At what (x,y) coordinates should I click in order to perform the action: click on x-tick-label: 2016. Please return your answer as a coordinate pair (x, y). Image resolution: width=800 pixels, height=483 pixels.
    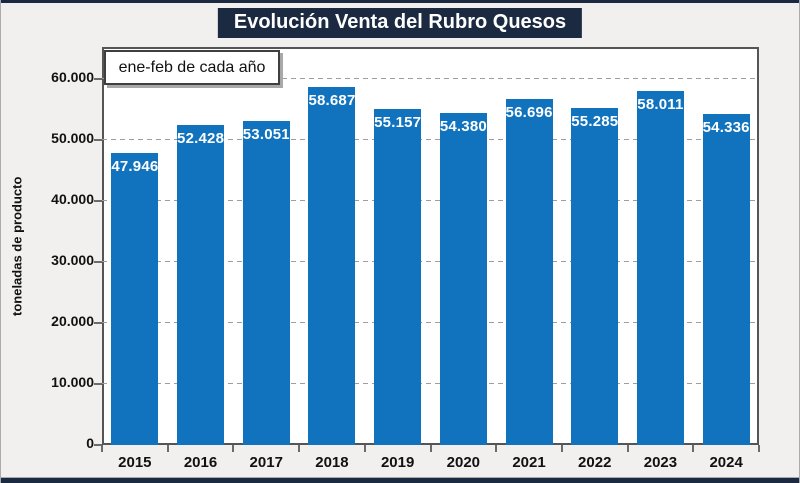
    Looking at the image, I should click on (200, 462).